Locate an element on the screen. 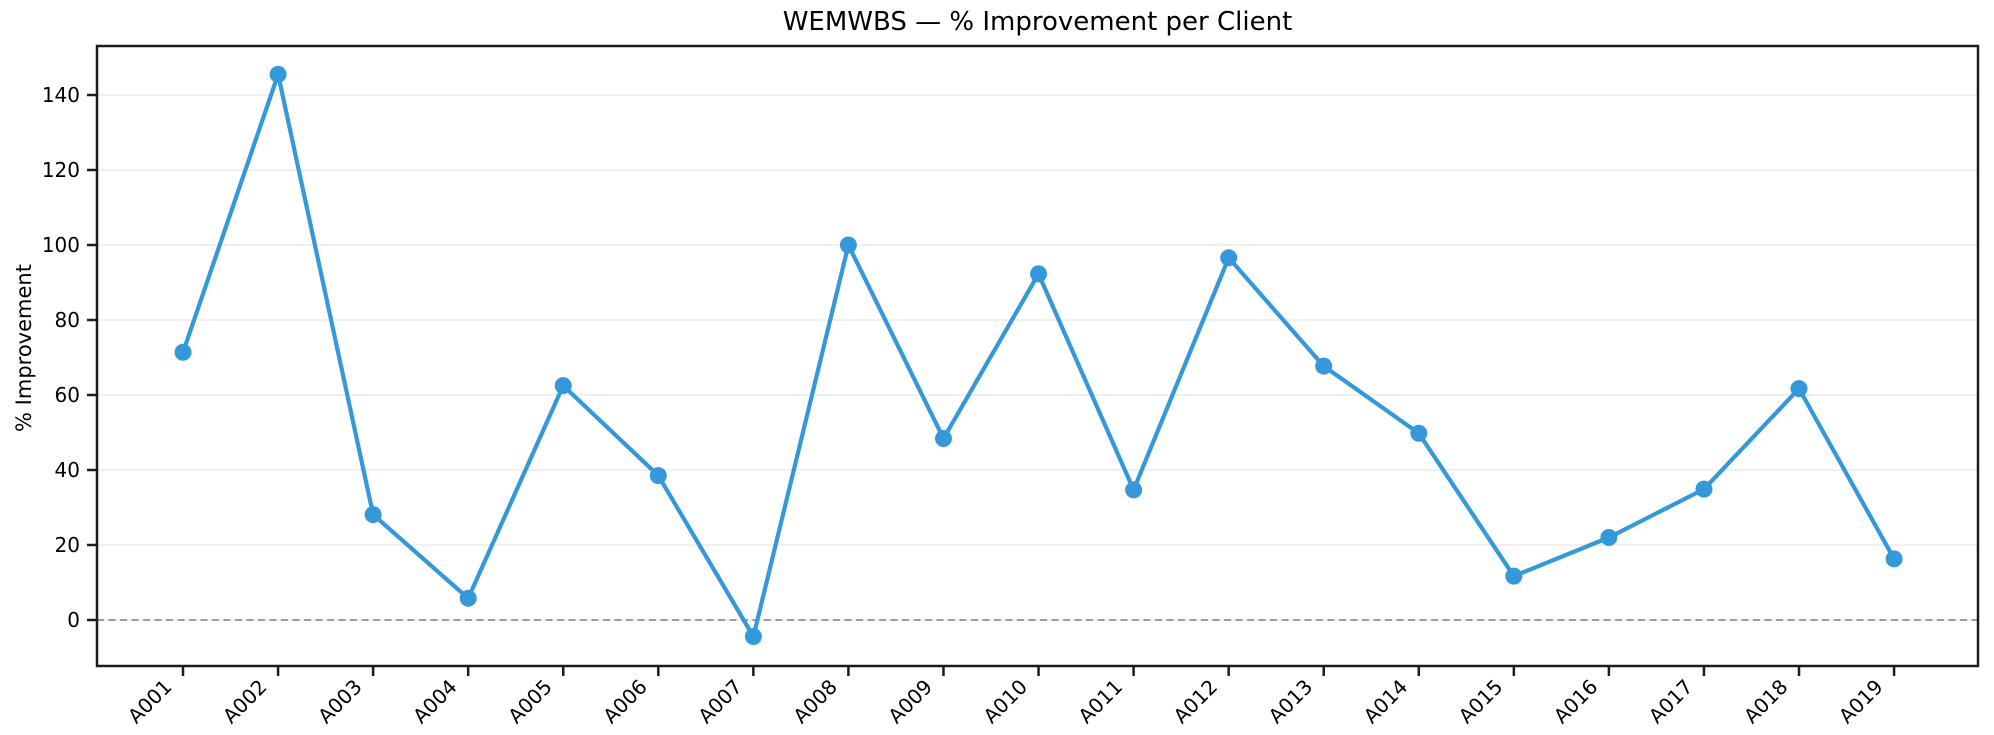  y-tick-label: 20 is located at coordinates (67, 545).